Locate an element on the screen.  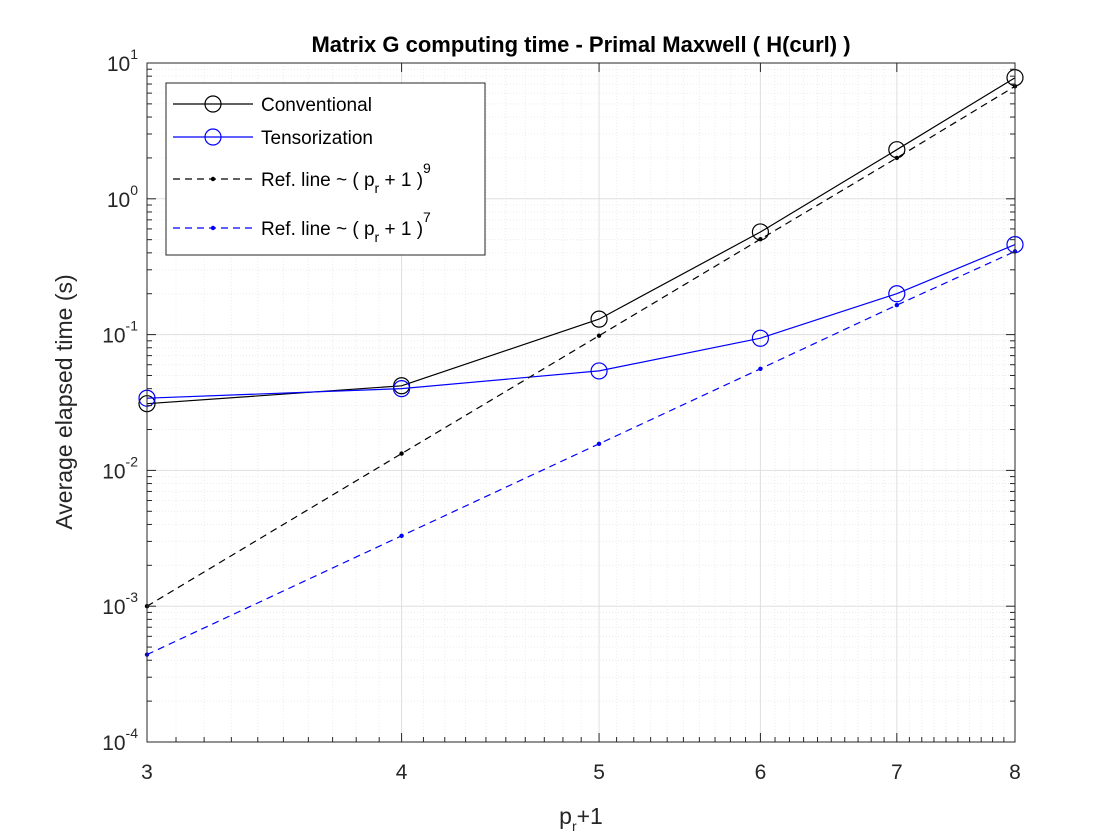
x-tick-label: 4 is located at coordinates (402, 772).